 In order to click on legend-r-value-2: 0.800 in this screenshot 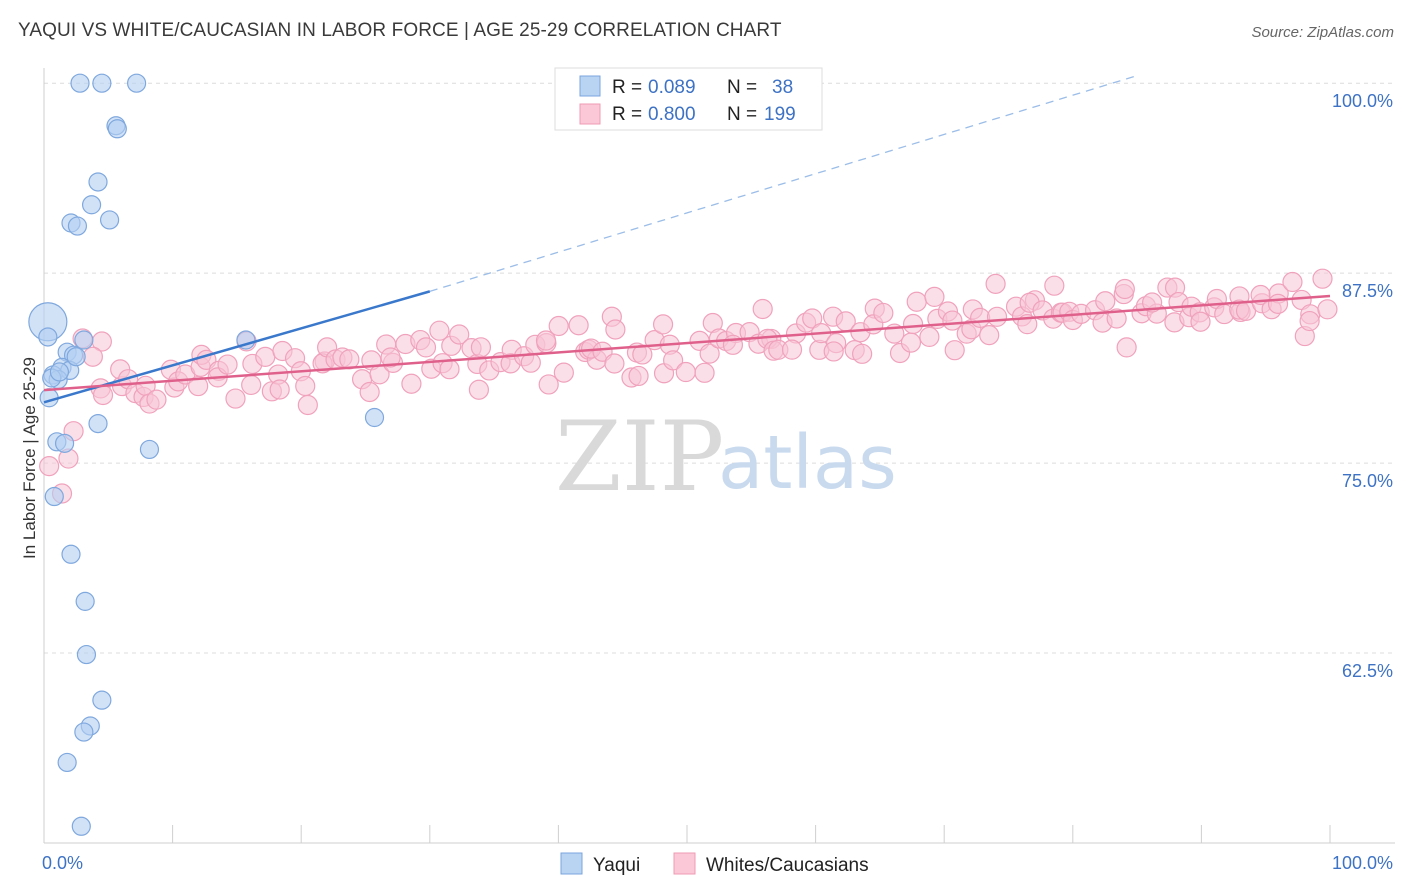, I will do `click(672, 114)`.